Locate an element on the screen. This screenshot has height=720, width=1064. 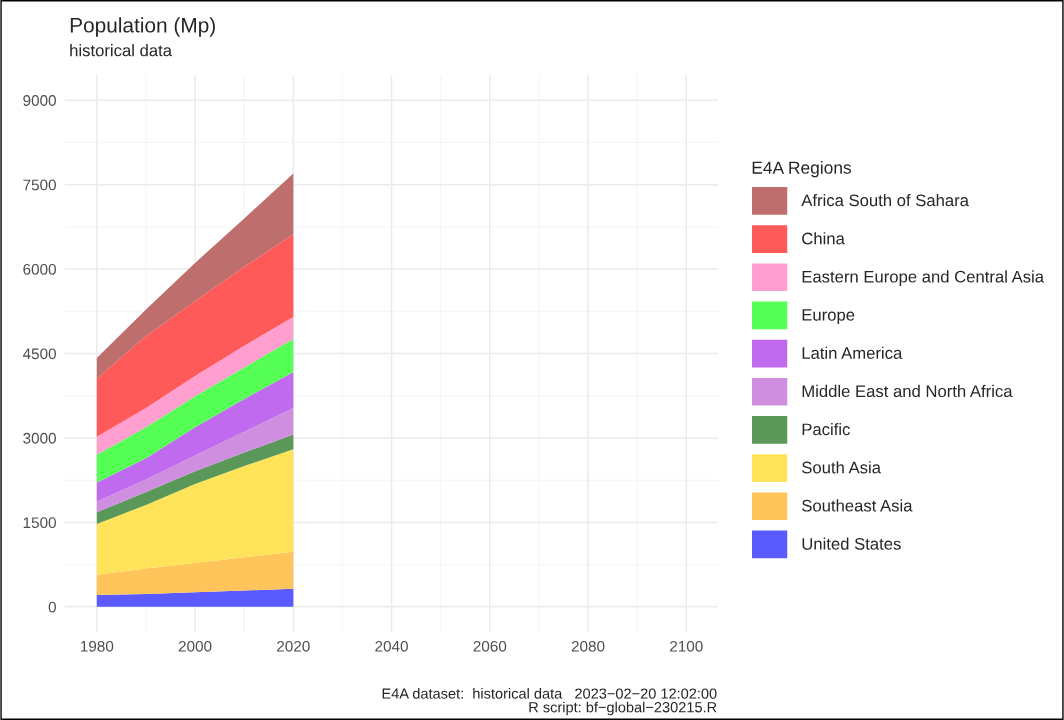
y-tick-label: 3000 is located at coordinates (39, 438).